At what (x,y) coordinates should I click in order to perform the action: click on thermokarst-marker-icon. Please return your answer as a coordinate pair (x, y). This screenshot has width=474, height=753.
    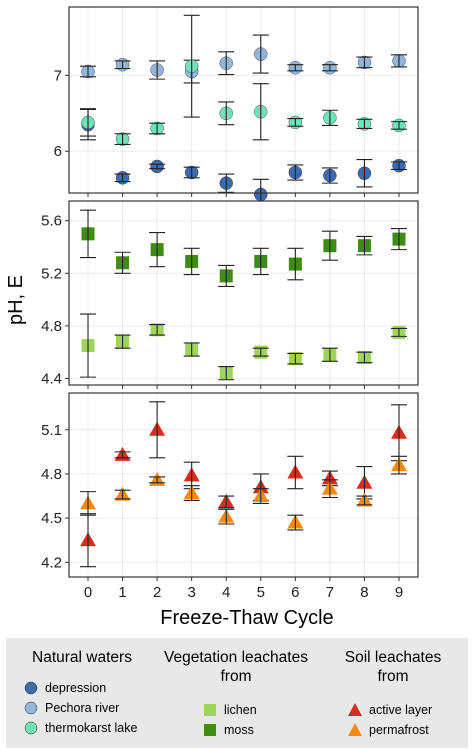
    Looking at the image, I should click on (31, 728).